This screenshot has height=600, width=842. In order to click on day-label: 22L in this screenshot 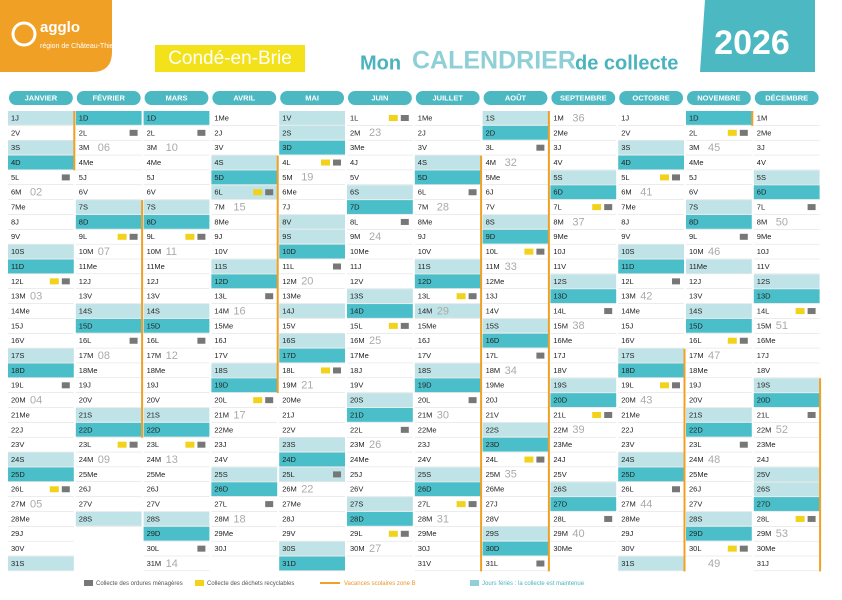, I will do `click(356, 429)`.